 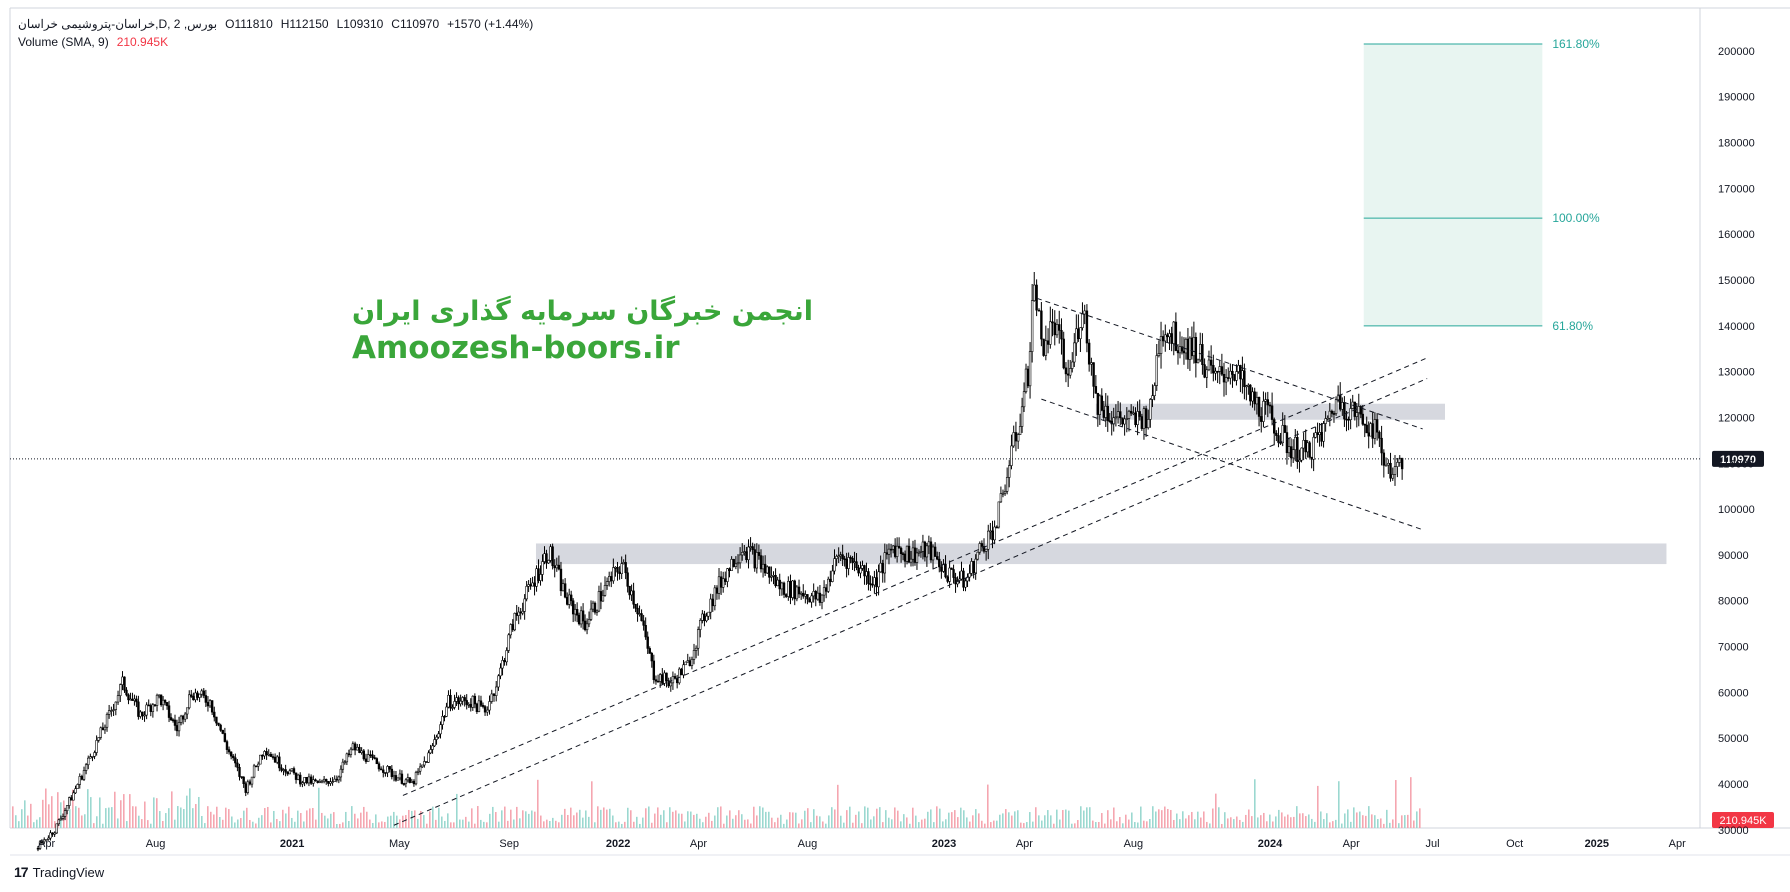 I want to click on x-tick-label: Jul, so click(x=1432, y=844).